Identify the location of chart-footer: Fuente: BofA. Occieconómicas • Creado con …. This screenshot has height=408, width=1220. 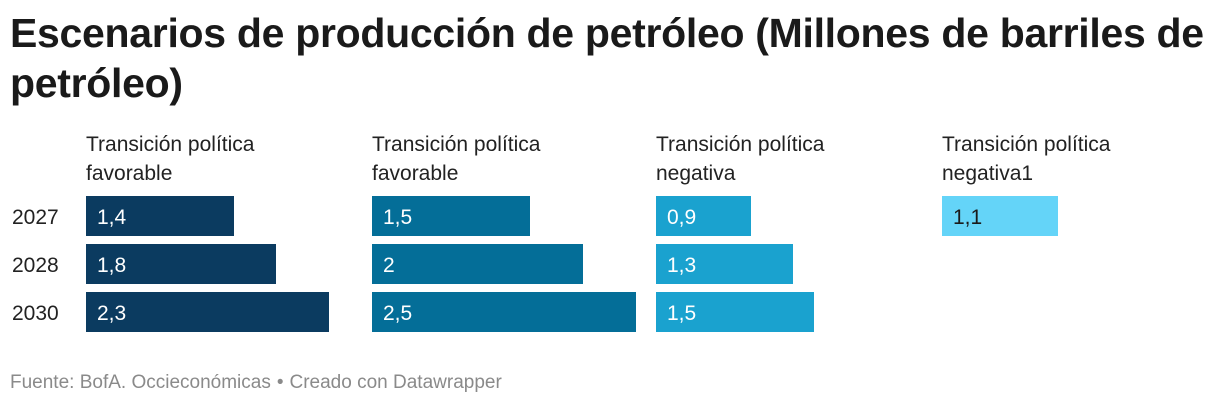
(256, 383).